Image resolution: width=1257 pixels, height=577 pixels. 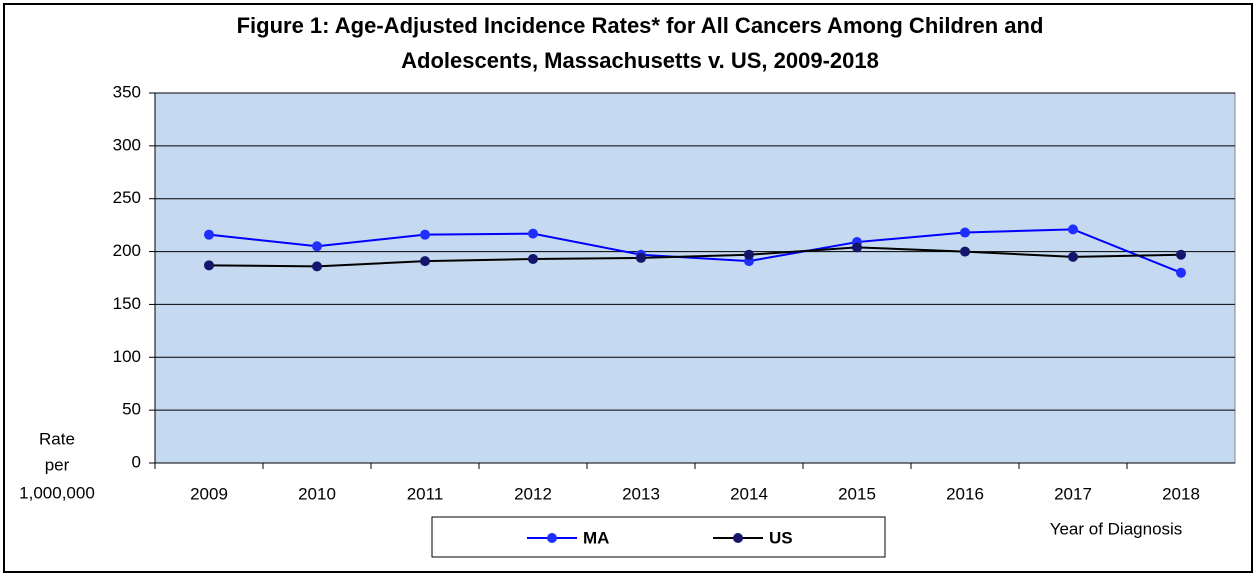 I want to click on x-tick-label: 2013, so click(x=641, y=493).